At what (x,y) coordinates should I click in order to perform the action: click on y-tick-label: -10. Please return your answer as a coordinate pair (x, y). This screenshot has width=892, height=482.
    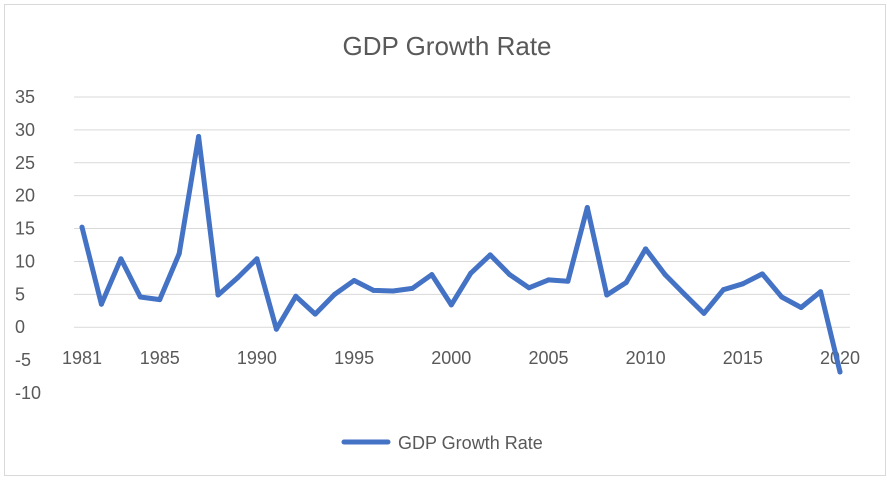
    Looking at the image, I should click on (28, 393).